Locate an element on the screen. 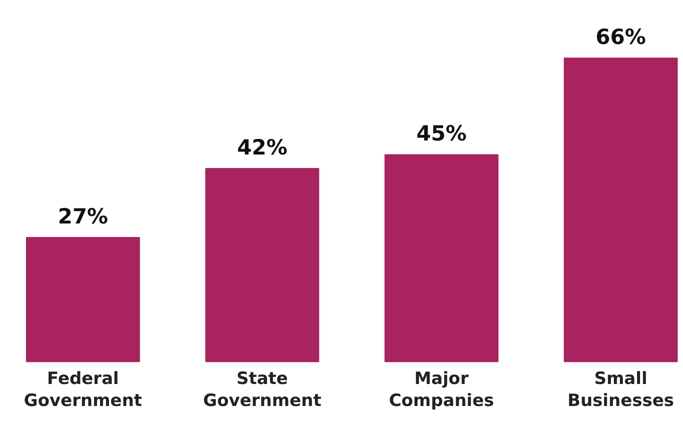 Image resolution: width=683 pixels, height=430 pixels. x-tick-label: Federal Government is located at coordinates (83, 390).